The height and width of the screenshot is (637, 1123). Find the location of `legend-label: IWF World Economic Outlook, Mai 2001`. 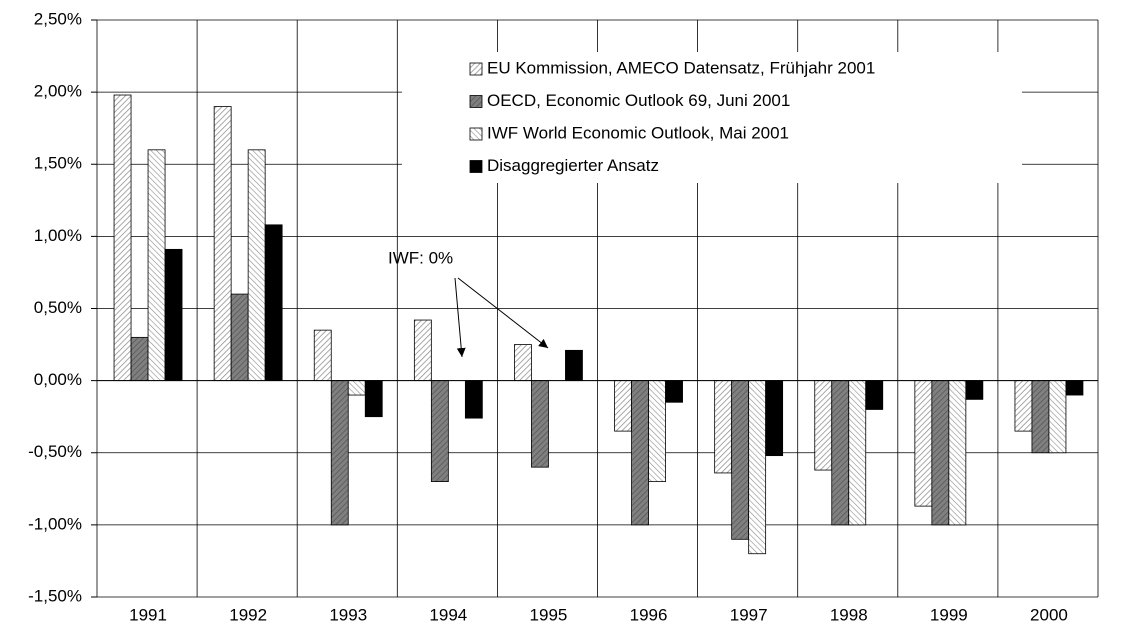

legend-label: IWF World Economic Outlook, Mai 2001 is located at coordinates (638, 132).